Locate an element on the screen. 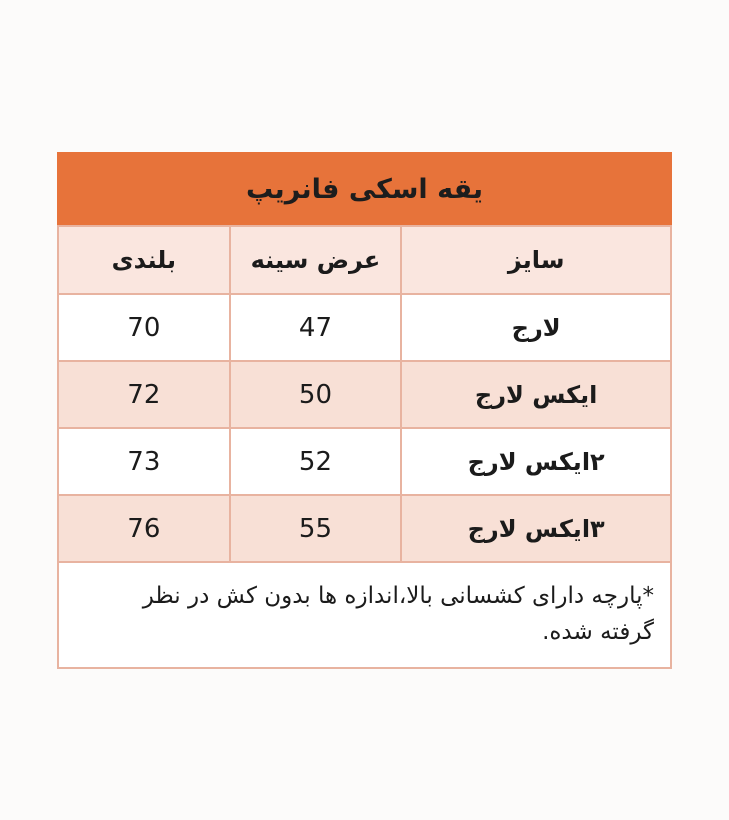 The width and height of the screenshot is (729, 820). table-title: یقه اسکی فانریپ is located at coordinates (364, 189).